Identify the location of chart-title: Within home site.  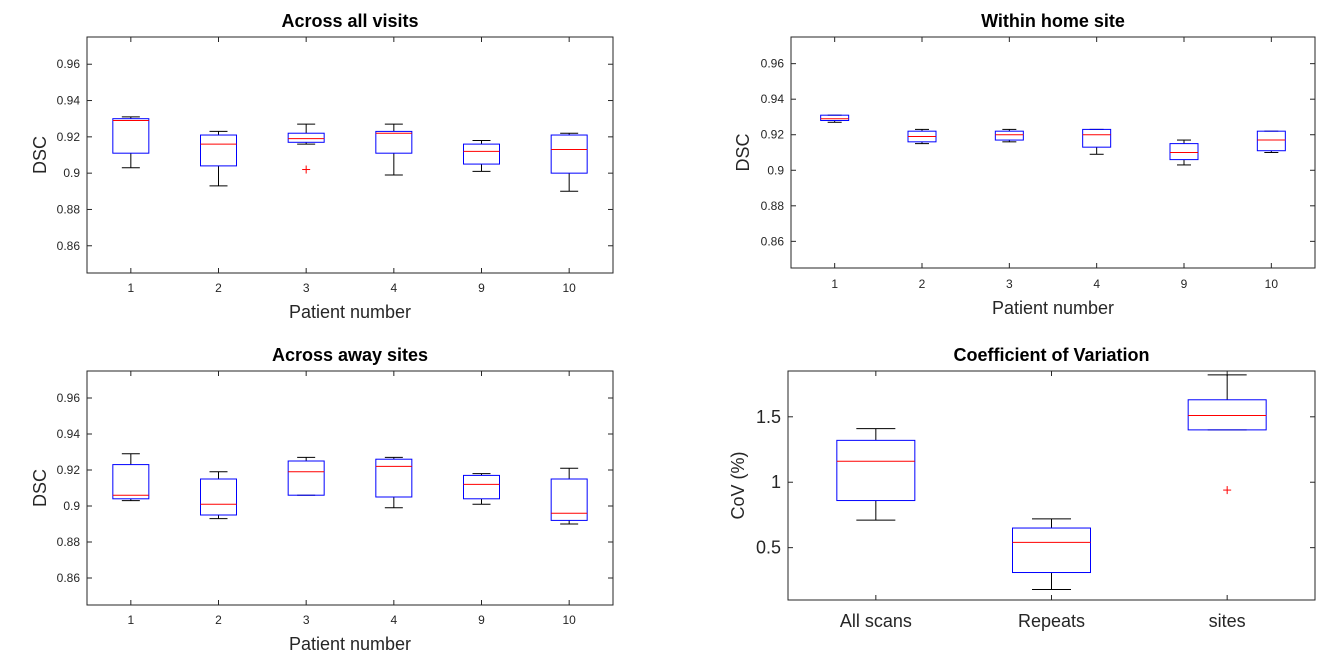
(1053, 21).